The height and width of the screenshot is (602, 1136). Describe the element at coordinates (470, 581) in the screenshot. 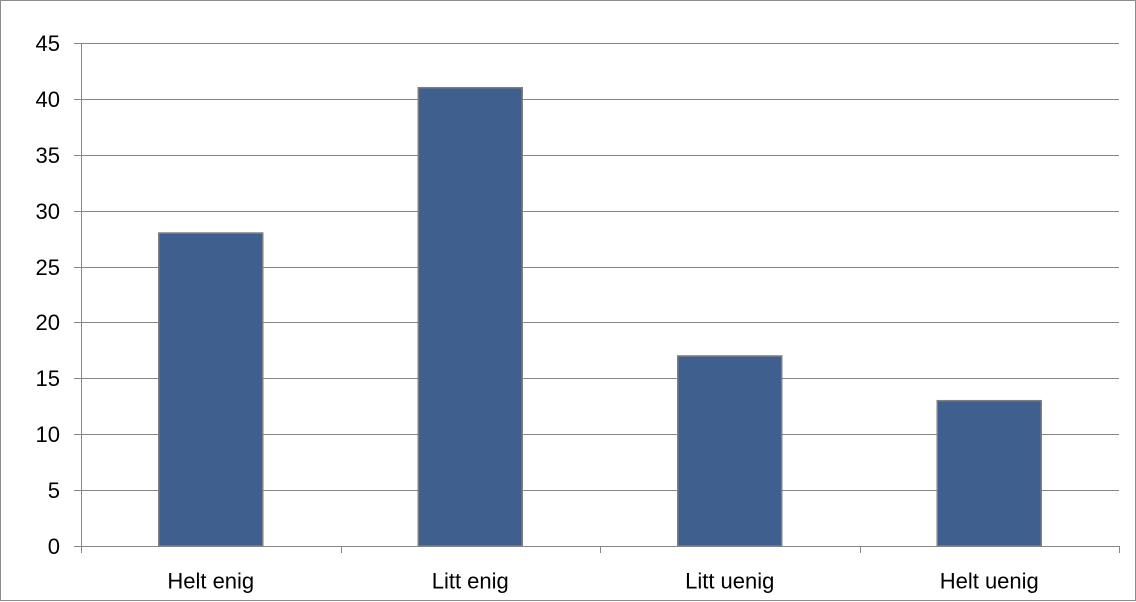

I see `x-tick-label-litt-enig: Litt enig` at that location.